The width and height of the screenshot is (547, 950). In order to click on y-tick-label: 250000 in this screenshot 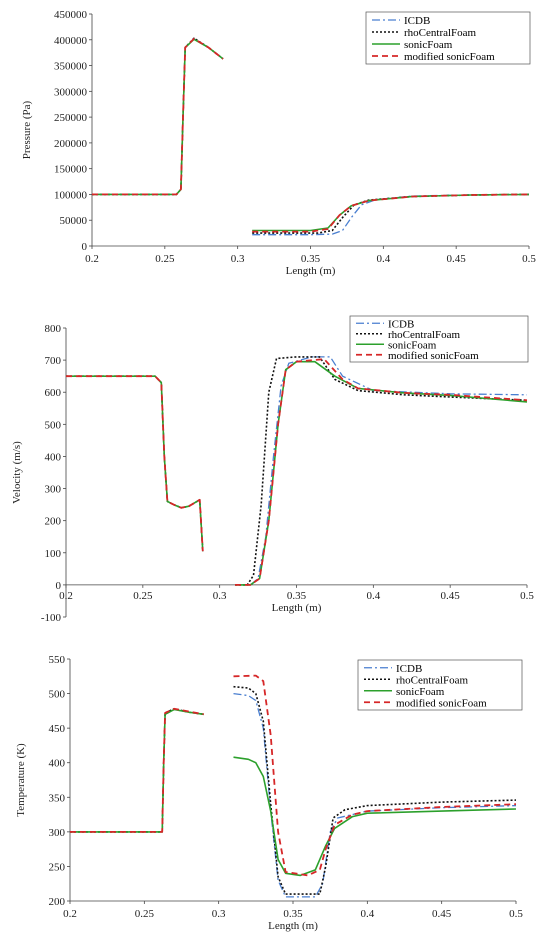, I will do `click(71, 118)`.